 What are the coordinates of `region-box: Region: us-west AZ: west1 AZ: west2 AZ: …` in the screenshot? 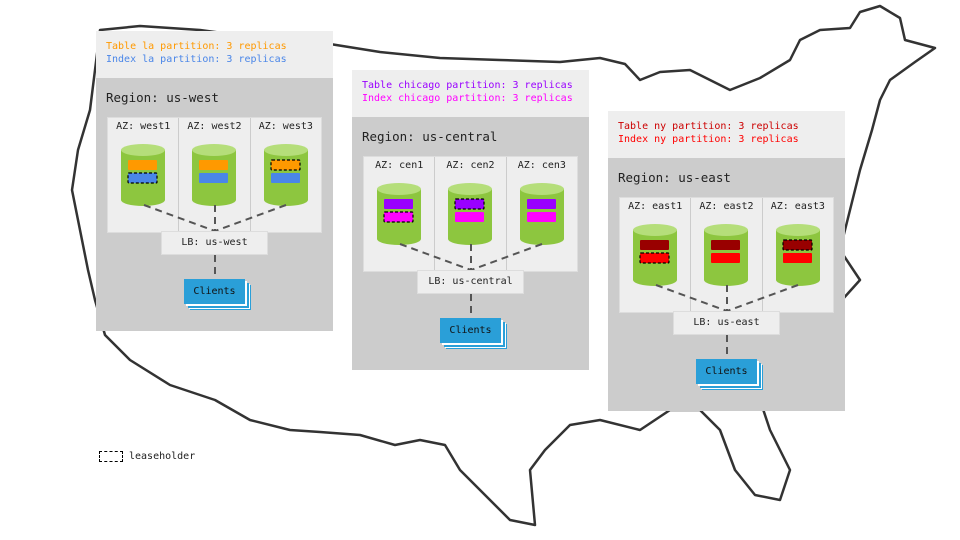 It's located at (214, 204).